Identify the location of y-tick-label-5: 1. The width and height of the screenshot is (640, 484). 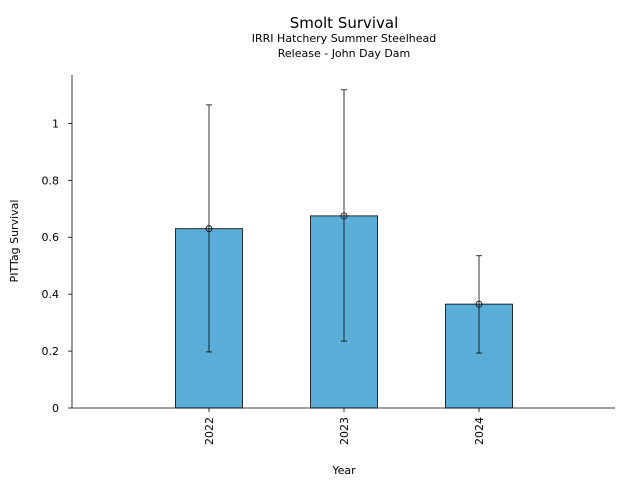
(55, 123).